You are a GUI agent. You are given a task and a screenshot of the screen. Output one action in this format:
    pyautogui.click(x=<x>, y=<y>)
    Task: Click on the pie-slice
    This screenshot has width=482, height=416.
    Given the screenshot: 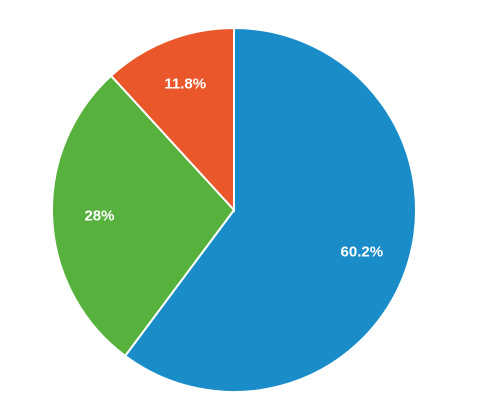 What is the action you would take?
    pyautogui.click(x=172, y=119)
    